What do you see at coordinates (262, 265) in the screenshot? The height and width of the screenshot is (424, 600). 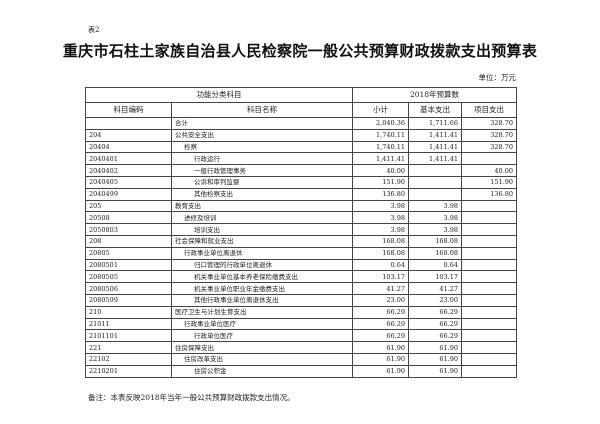 I see `cell-name: 归口管理的行政单位离退休` at bounding box center [262, 265].